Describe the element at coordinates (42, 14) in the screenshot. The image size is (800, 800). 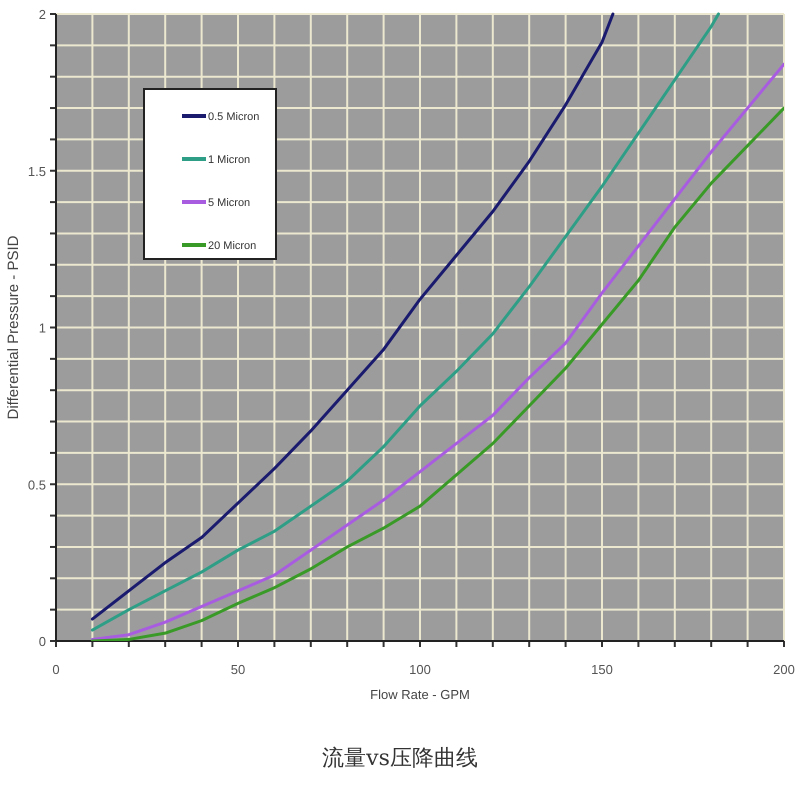
I see `y-tick-label: 2` at that location.